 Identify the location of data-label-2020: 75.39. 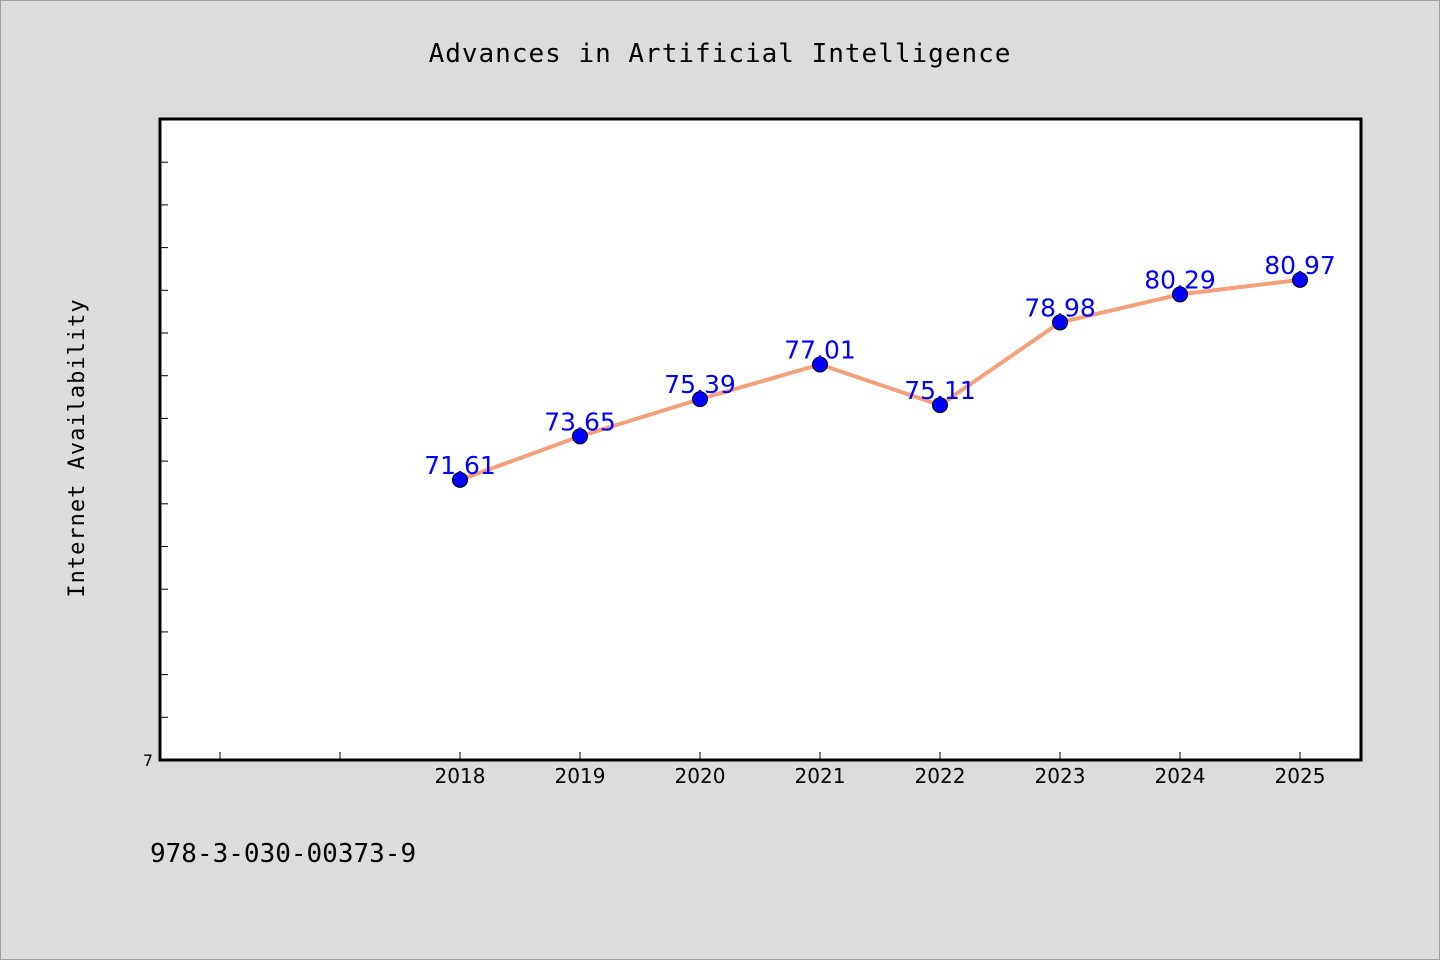
(700, 384).